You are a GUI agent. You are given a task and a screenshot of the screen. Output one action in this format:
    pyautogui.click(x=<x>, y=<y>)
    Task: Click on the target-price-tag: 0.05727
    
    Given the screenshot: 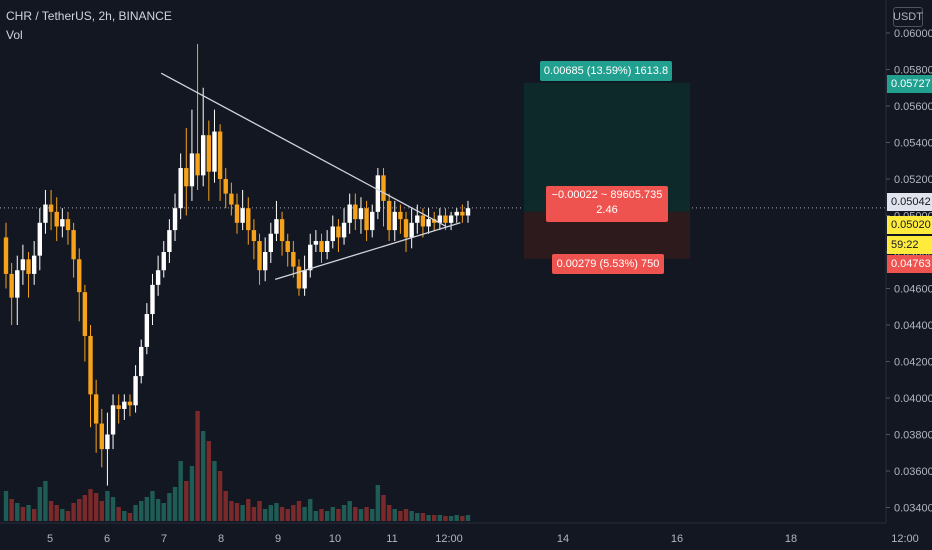 What is the action you would take?
    pyautogui.click(x=909, y=84)
    